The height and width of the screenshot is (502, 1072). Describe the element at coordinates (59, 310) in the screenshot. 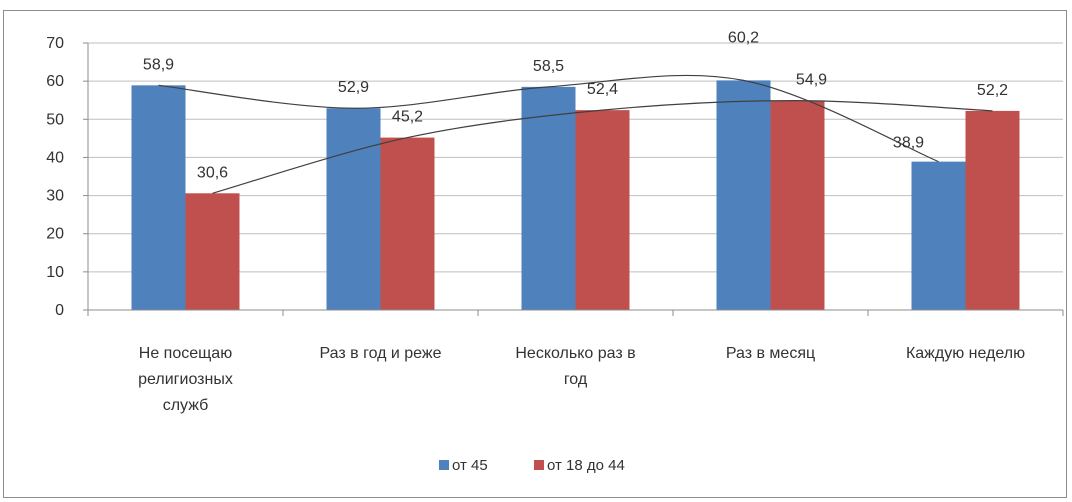

I see `y-tick-label: 0` at that location.